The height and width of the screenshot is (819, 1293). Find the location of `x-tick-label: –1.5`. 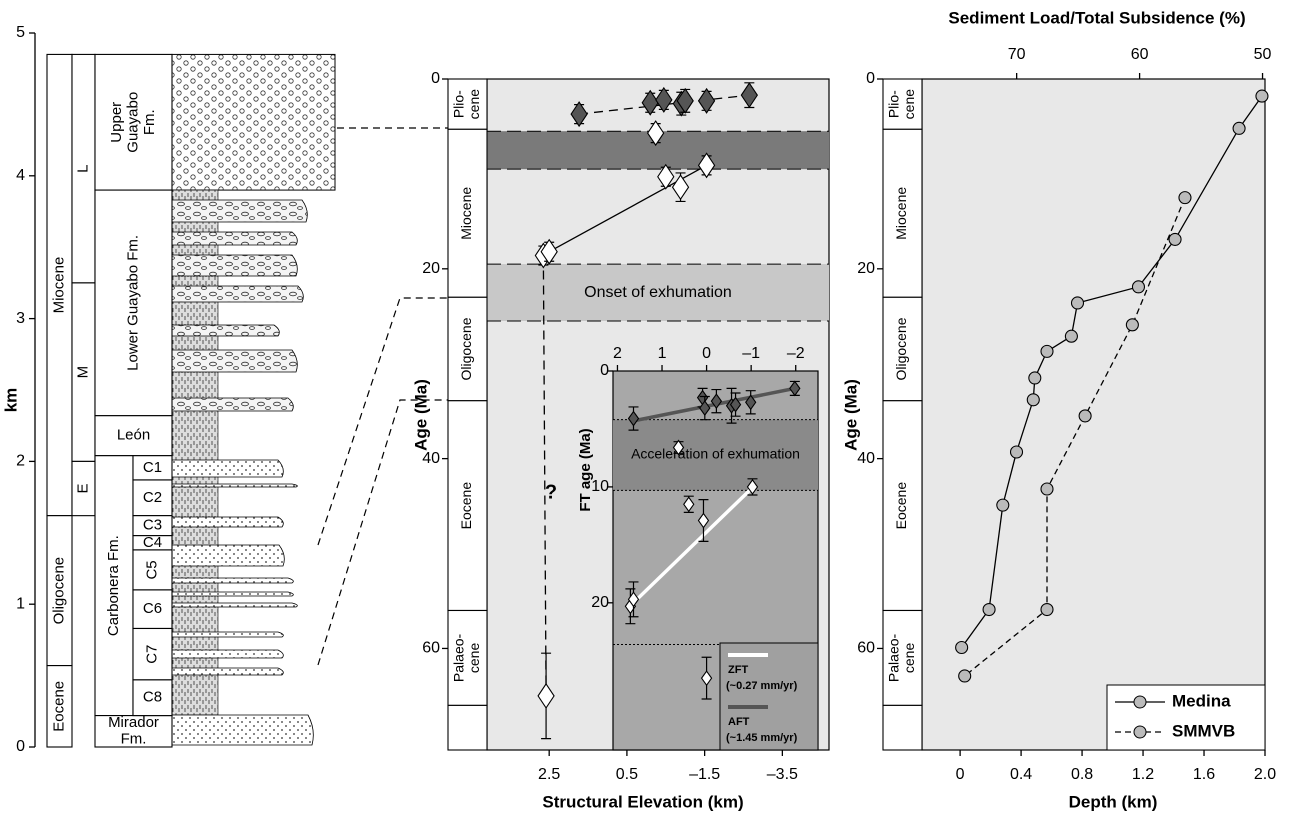

x-tick-label: –1.5 is located at coordinates (704, 774).